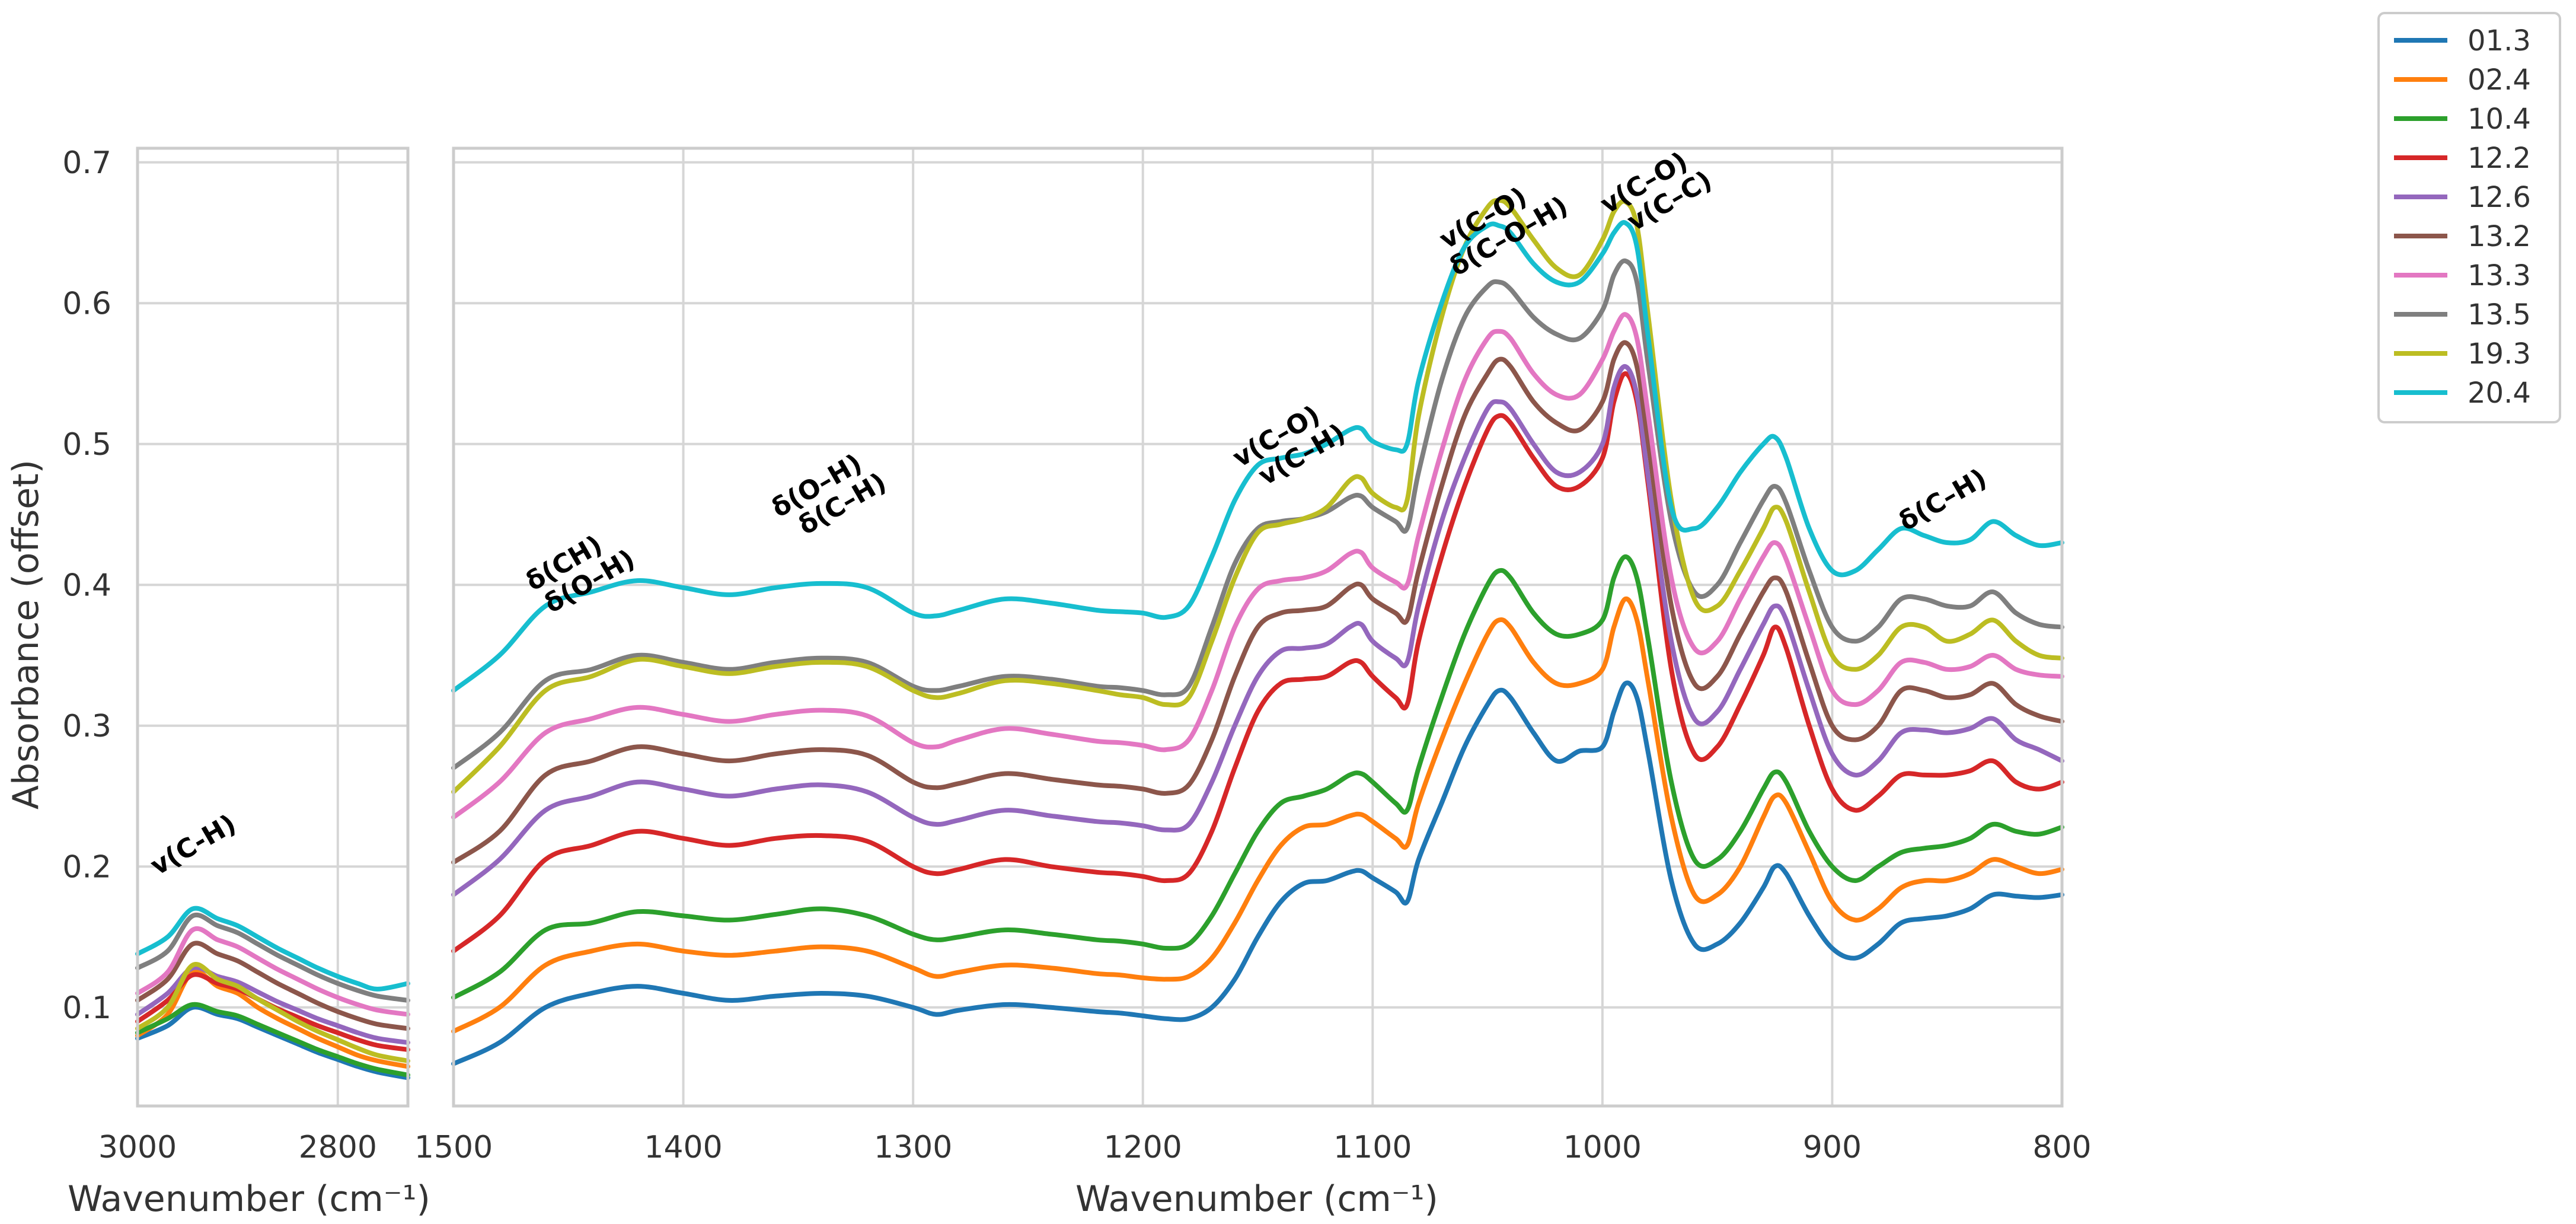 The width and height of the screenshot is (2576, 1224). Describe the element at coordinates (2499, 354) in the screenshot. I see `legend-label: 19.3` at that location.